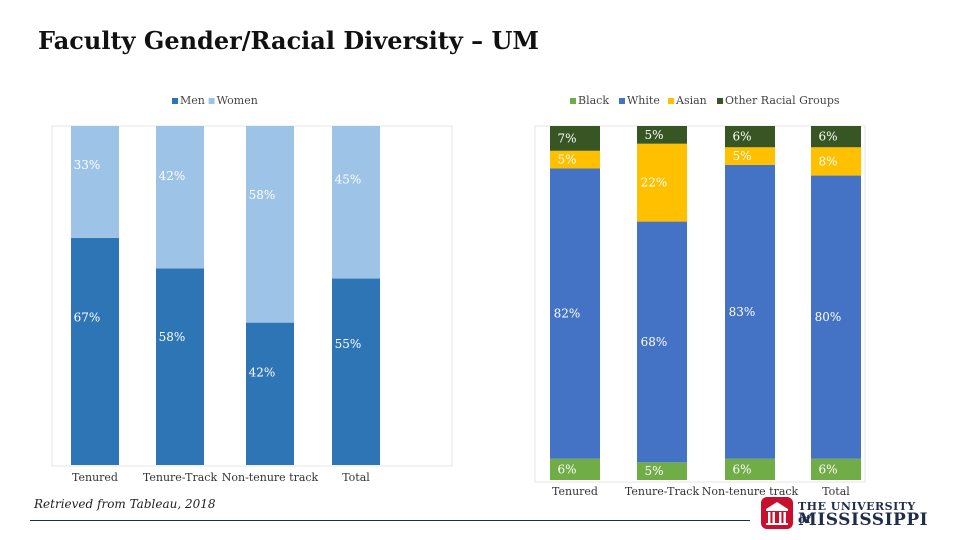 This screenshot has height=540, width=960. Describe the element at coordinates (622, 101) in the screenshot. I see `legend-swatch-white` at that location.